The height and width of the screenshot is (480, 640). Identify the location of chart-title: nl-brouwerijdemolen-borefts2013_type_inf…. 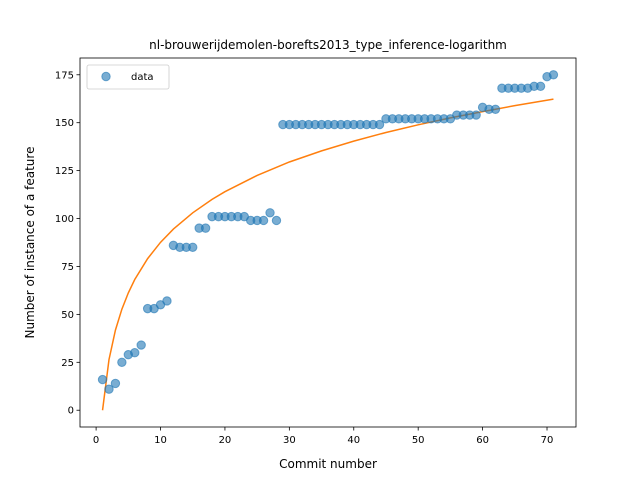
(328, 45).